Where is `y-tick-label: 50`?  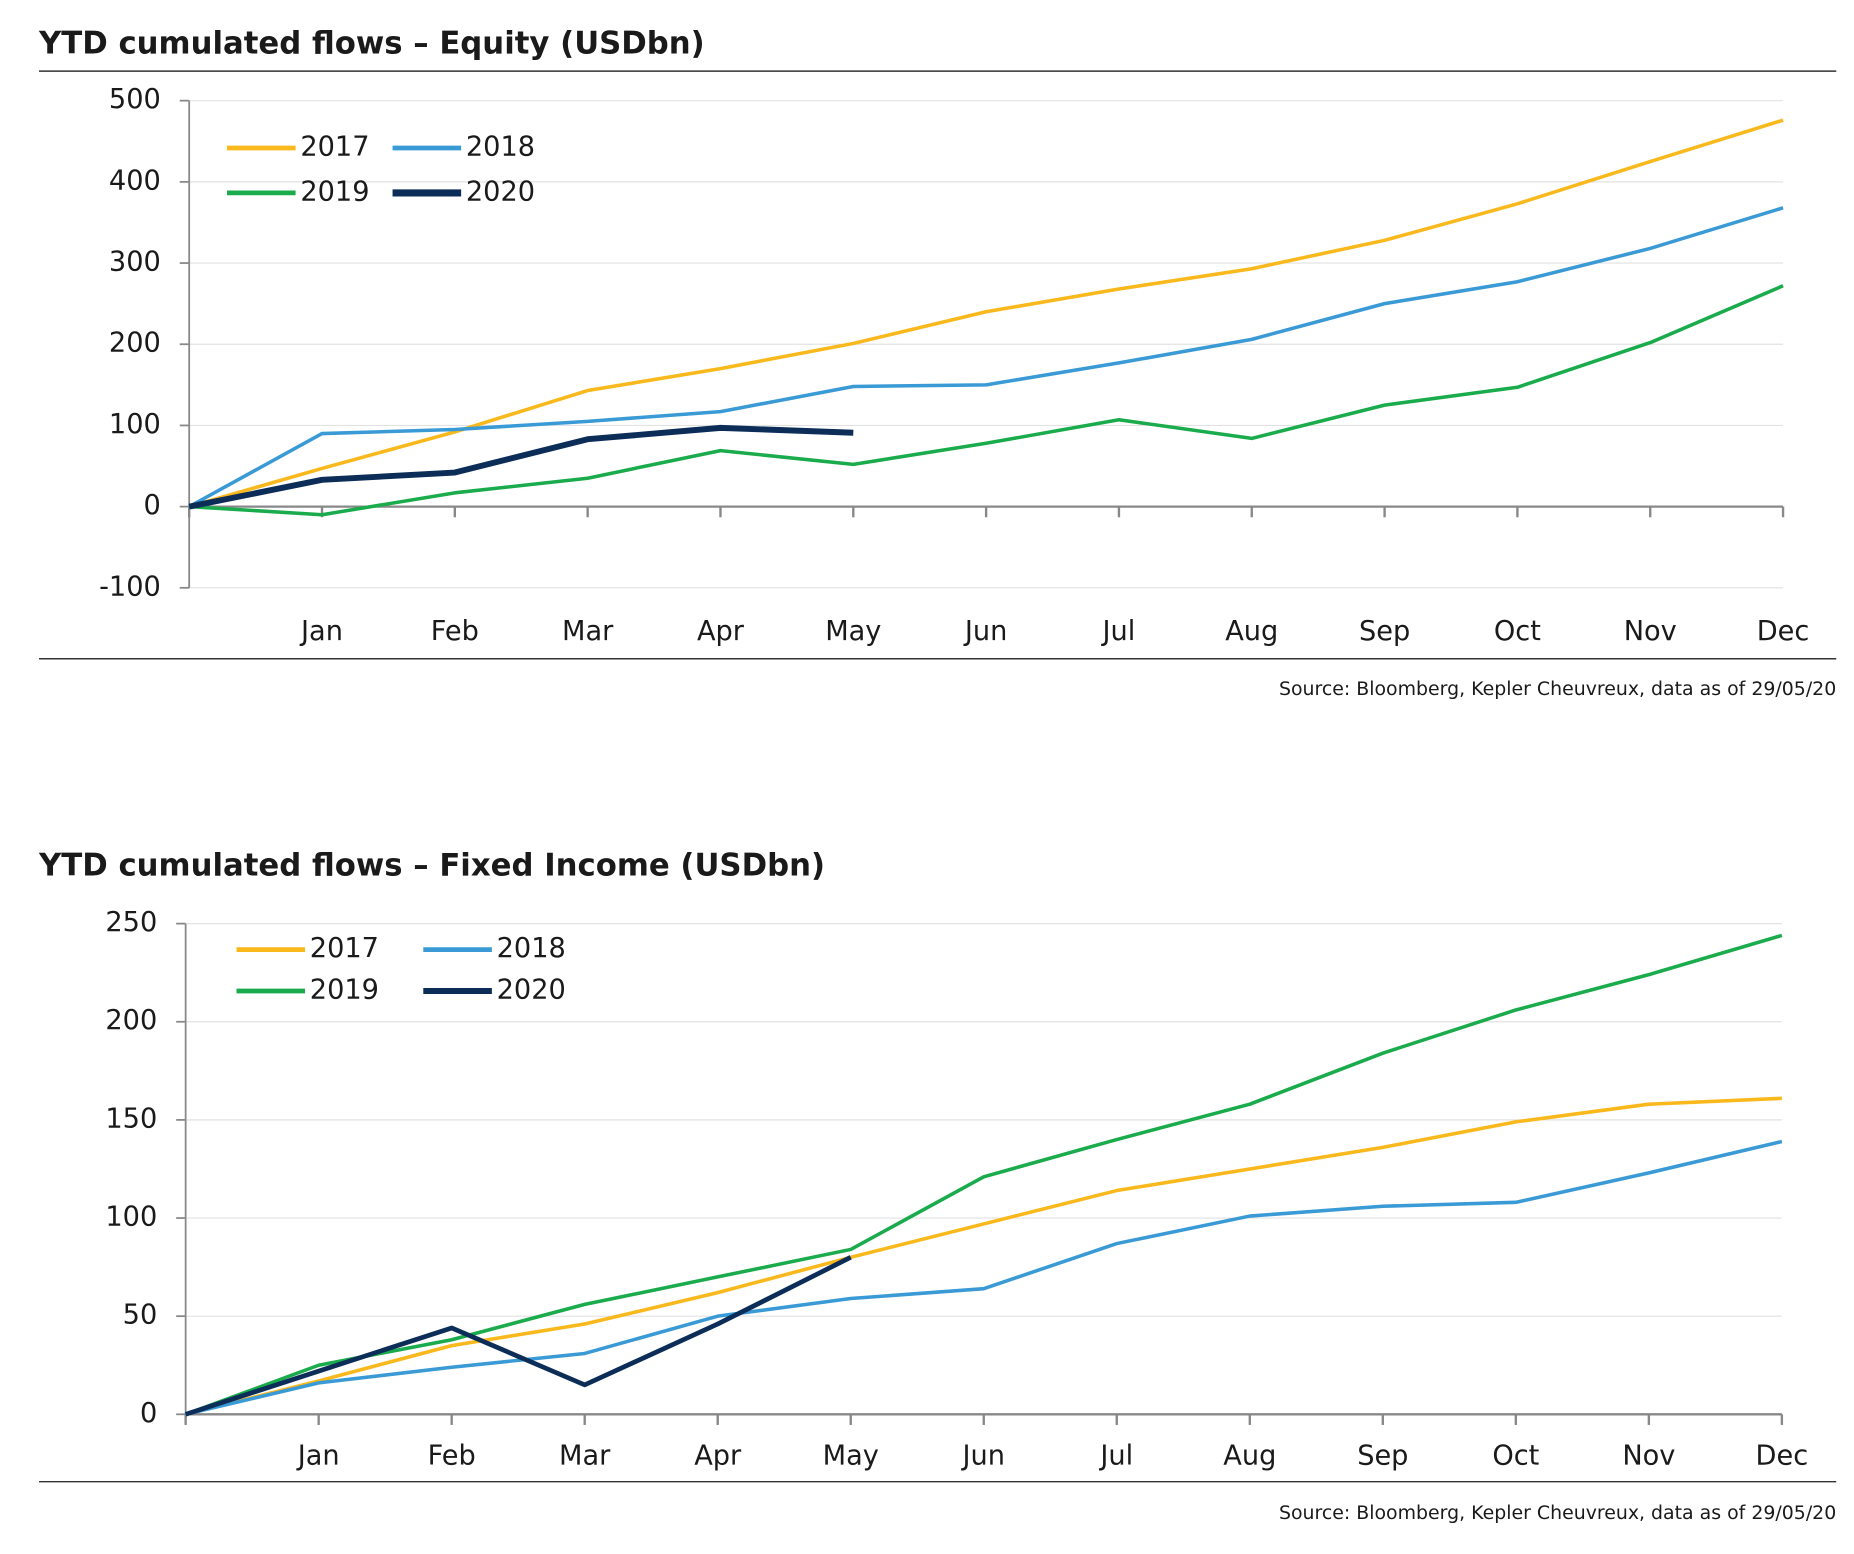 y-tick-label: 50 is located at coordinates (140, 1315).